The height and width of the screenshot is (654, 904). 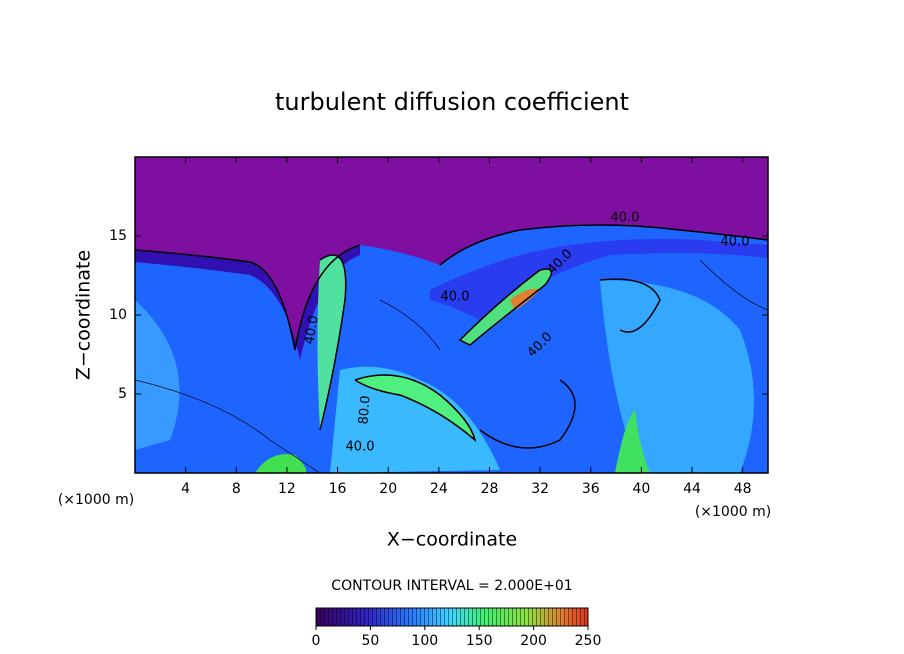 I want to click on colorbar-frame, so click(x=452, y=617).